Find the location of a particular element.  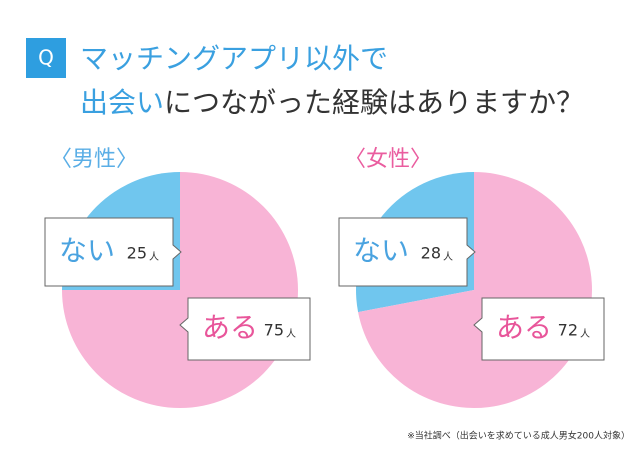

title-rest: につながった経験はありますか？ is located at coordinates (374, 102).